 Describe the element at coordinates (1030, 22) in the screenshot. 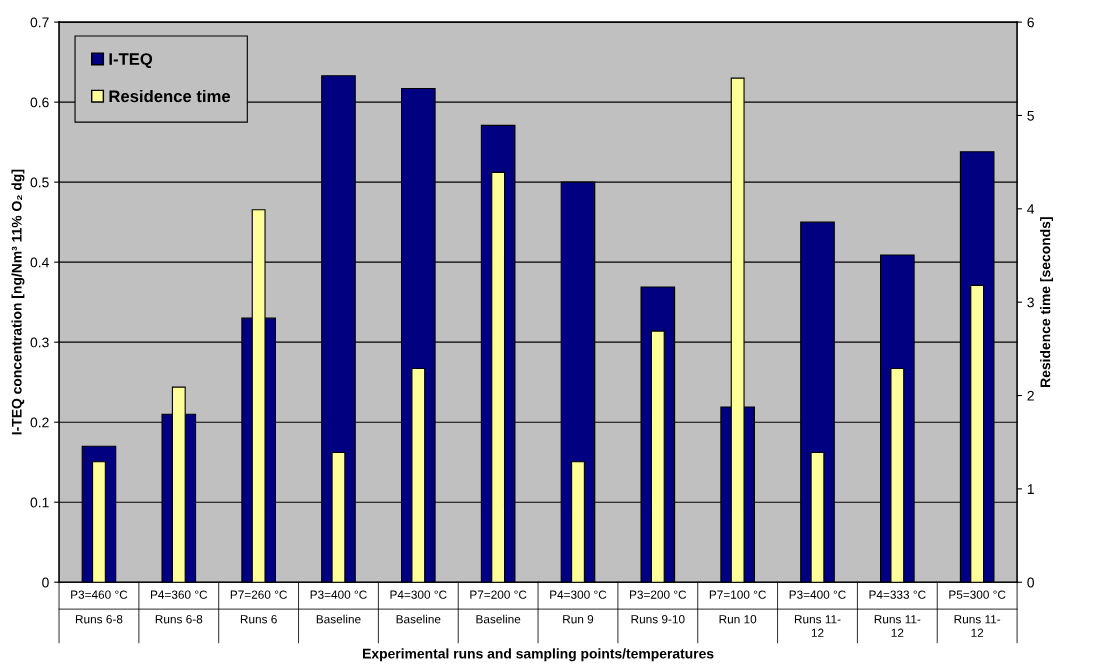

I see `y2-tick-label: 6` at that location.